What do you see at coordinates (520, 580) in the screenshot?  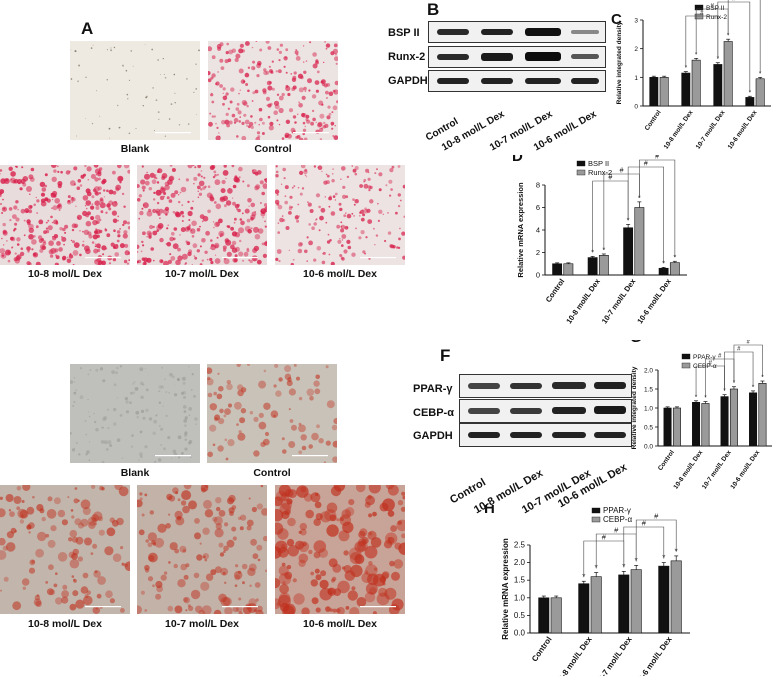 I see `y-tick-label: 1.5` at bounding box center [520, 580].